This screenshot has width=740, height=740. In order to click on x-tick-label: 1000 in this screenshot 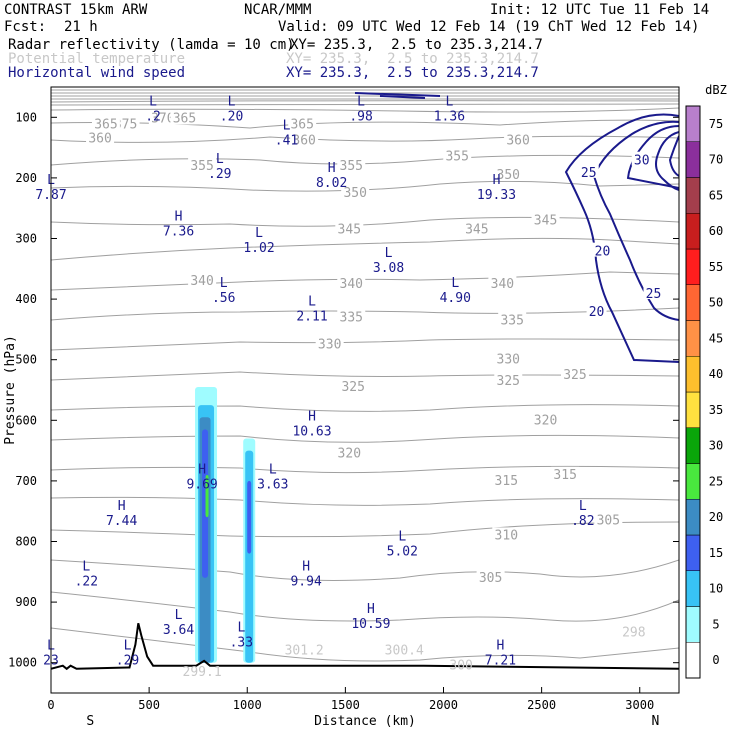, I will do `click(247, 705)`.